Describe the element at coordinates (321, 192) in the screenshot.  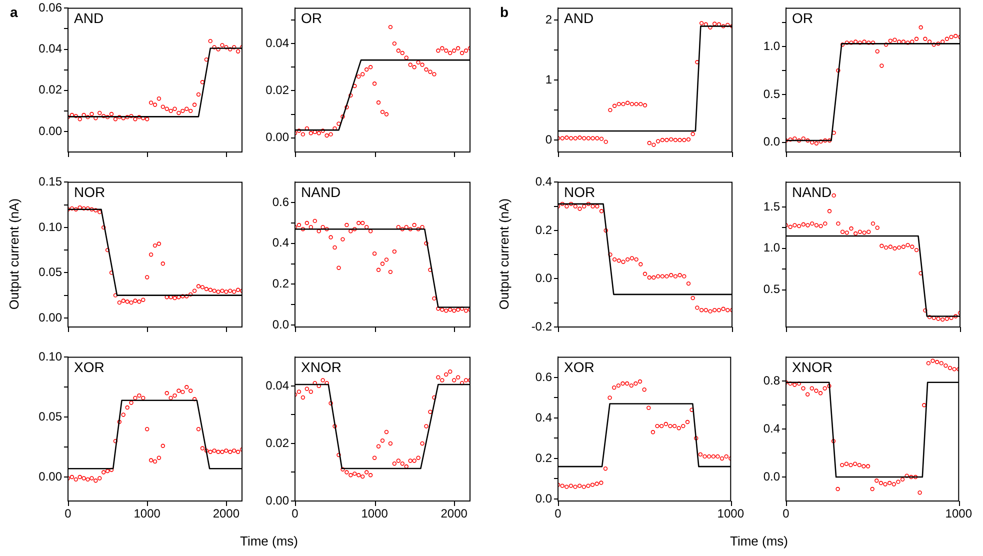
I see `chart-title: NAND` at that location.